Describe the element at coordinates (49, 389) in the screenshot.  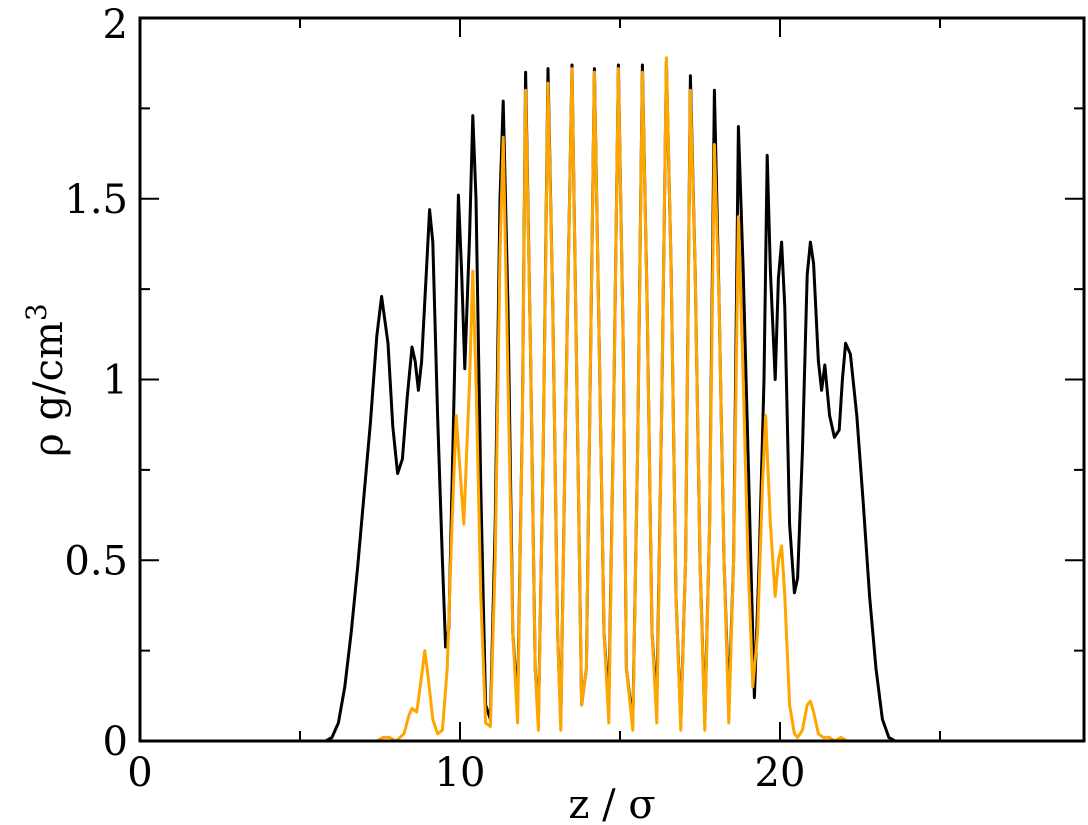
I see `y-axis-label-main: ρ g/cm` at that location.